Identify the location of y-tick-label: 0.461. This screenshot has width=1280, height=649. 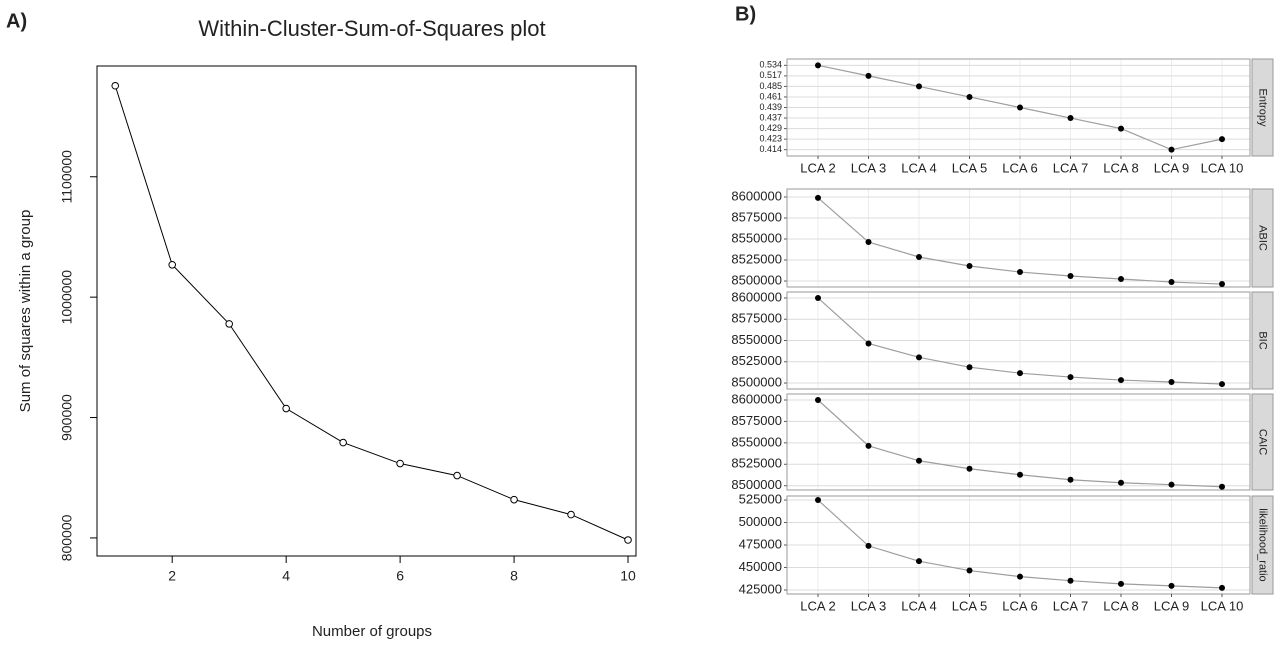
(770, 96).